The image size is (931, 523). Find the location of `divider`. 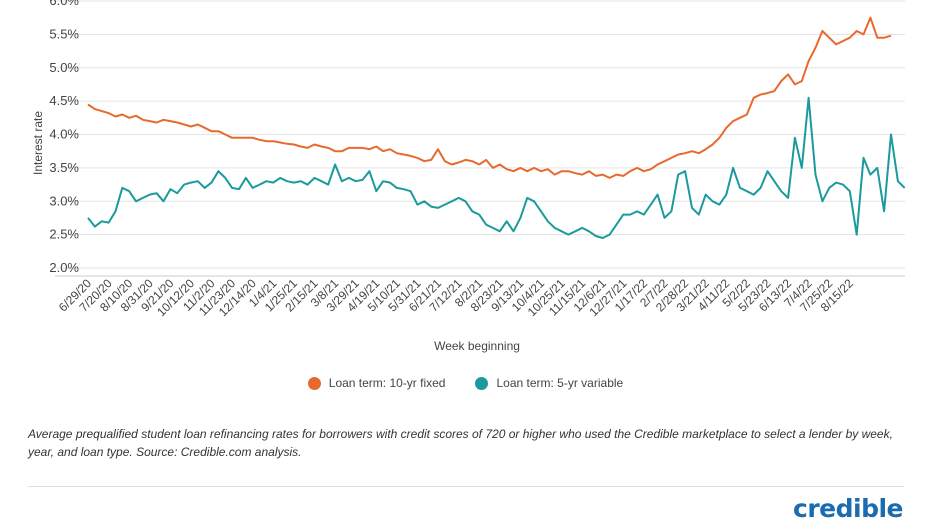

divider is located at coordinates (466, 486).